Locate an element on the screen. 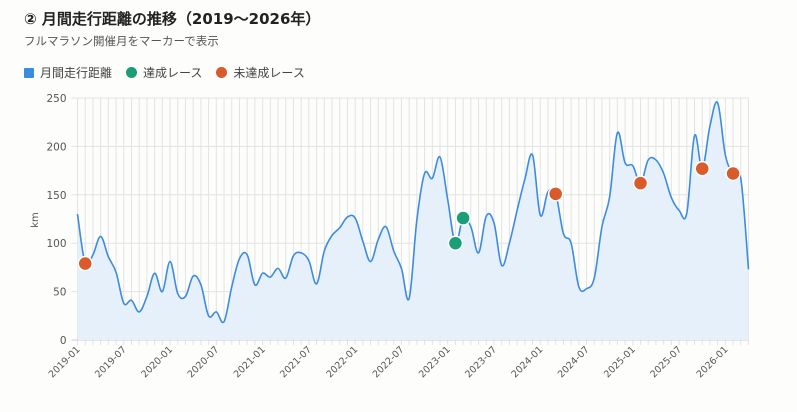 The image size is (797, 412). y-tick-label: 150 is located at coordinates (56, 196).